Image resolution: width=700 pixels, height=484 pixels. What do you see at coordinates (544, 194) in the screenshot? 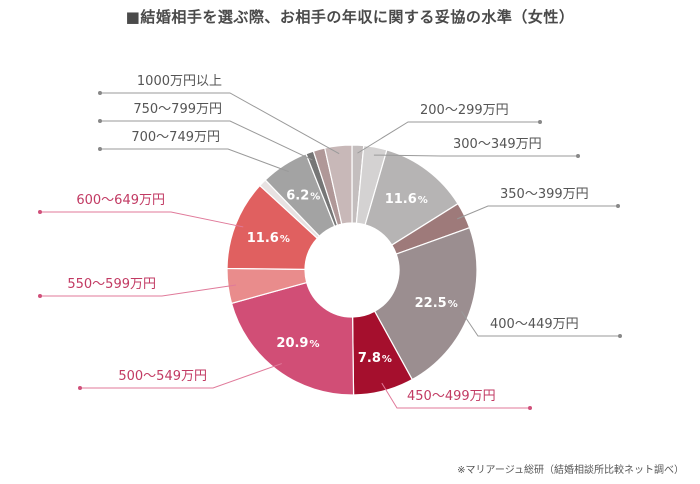
I see `category-label: 350〜399万円` at bounding box center [544, 194].